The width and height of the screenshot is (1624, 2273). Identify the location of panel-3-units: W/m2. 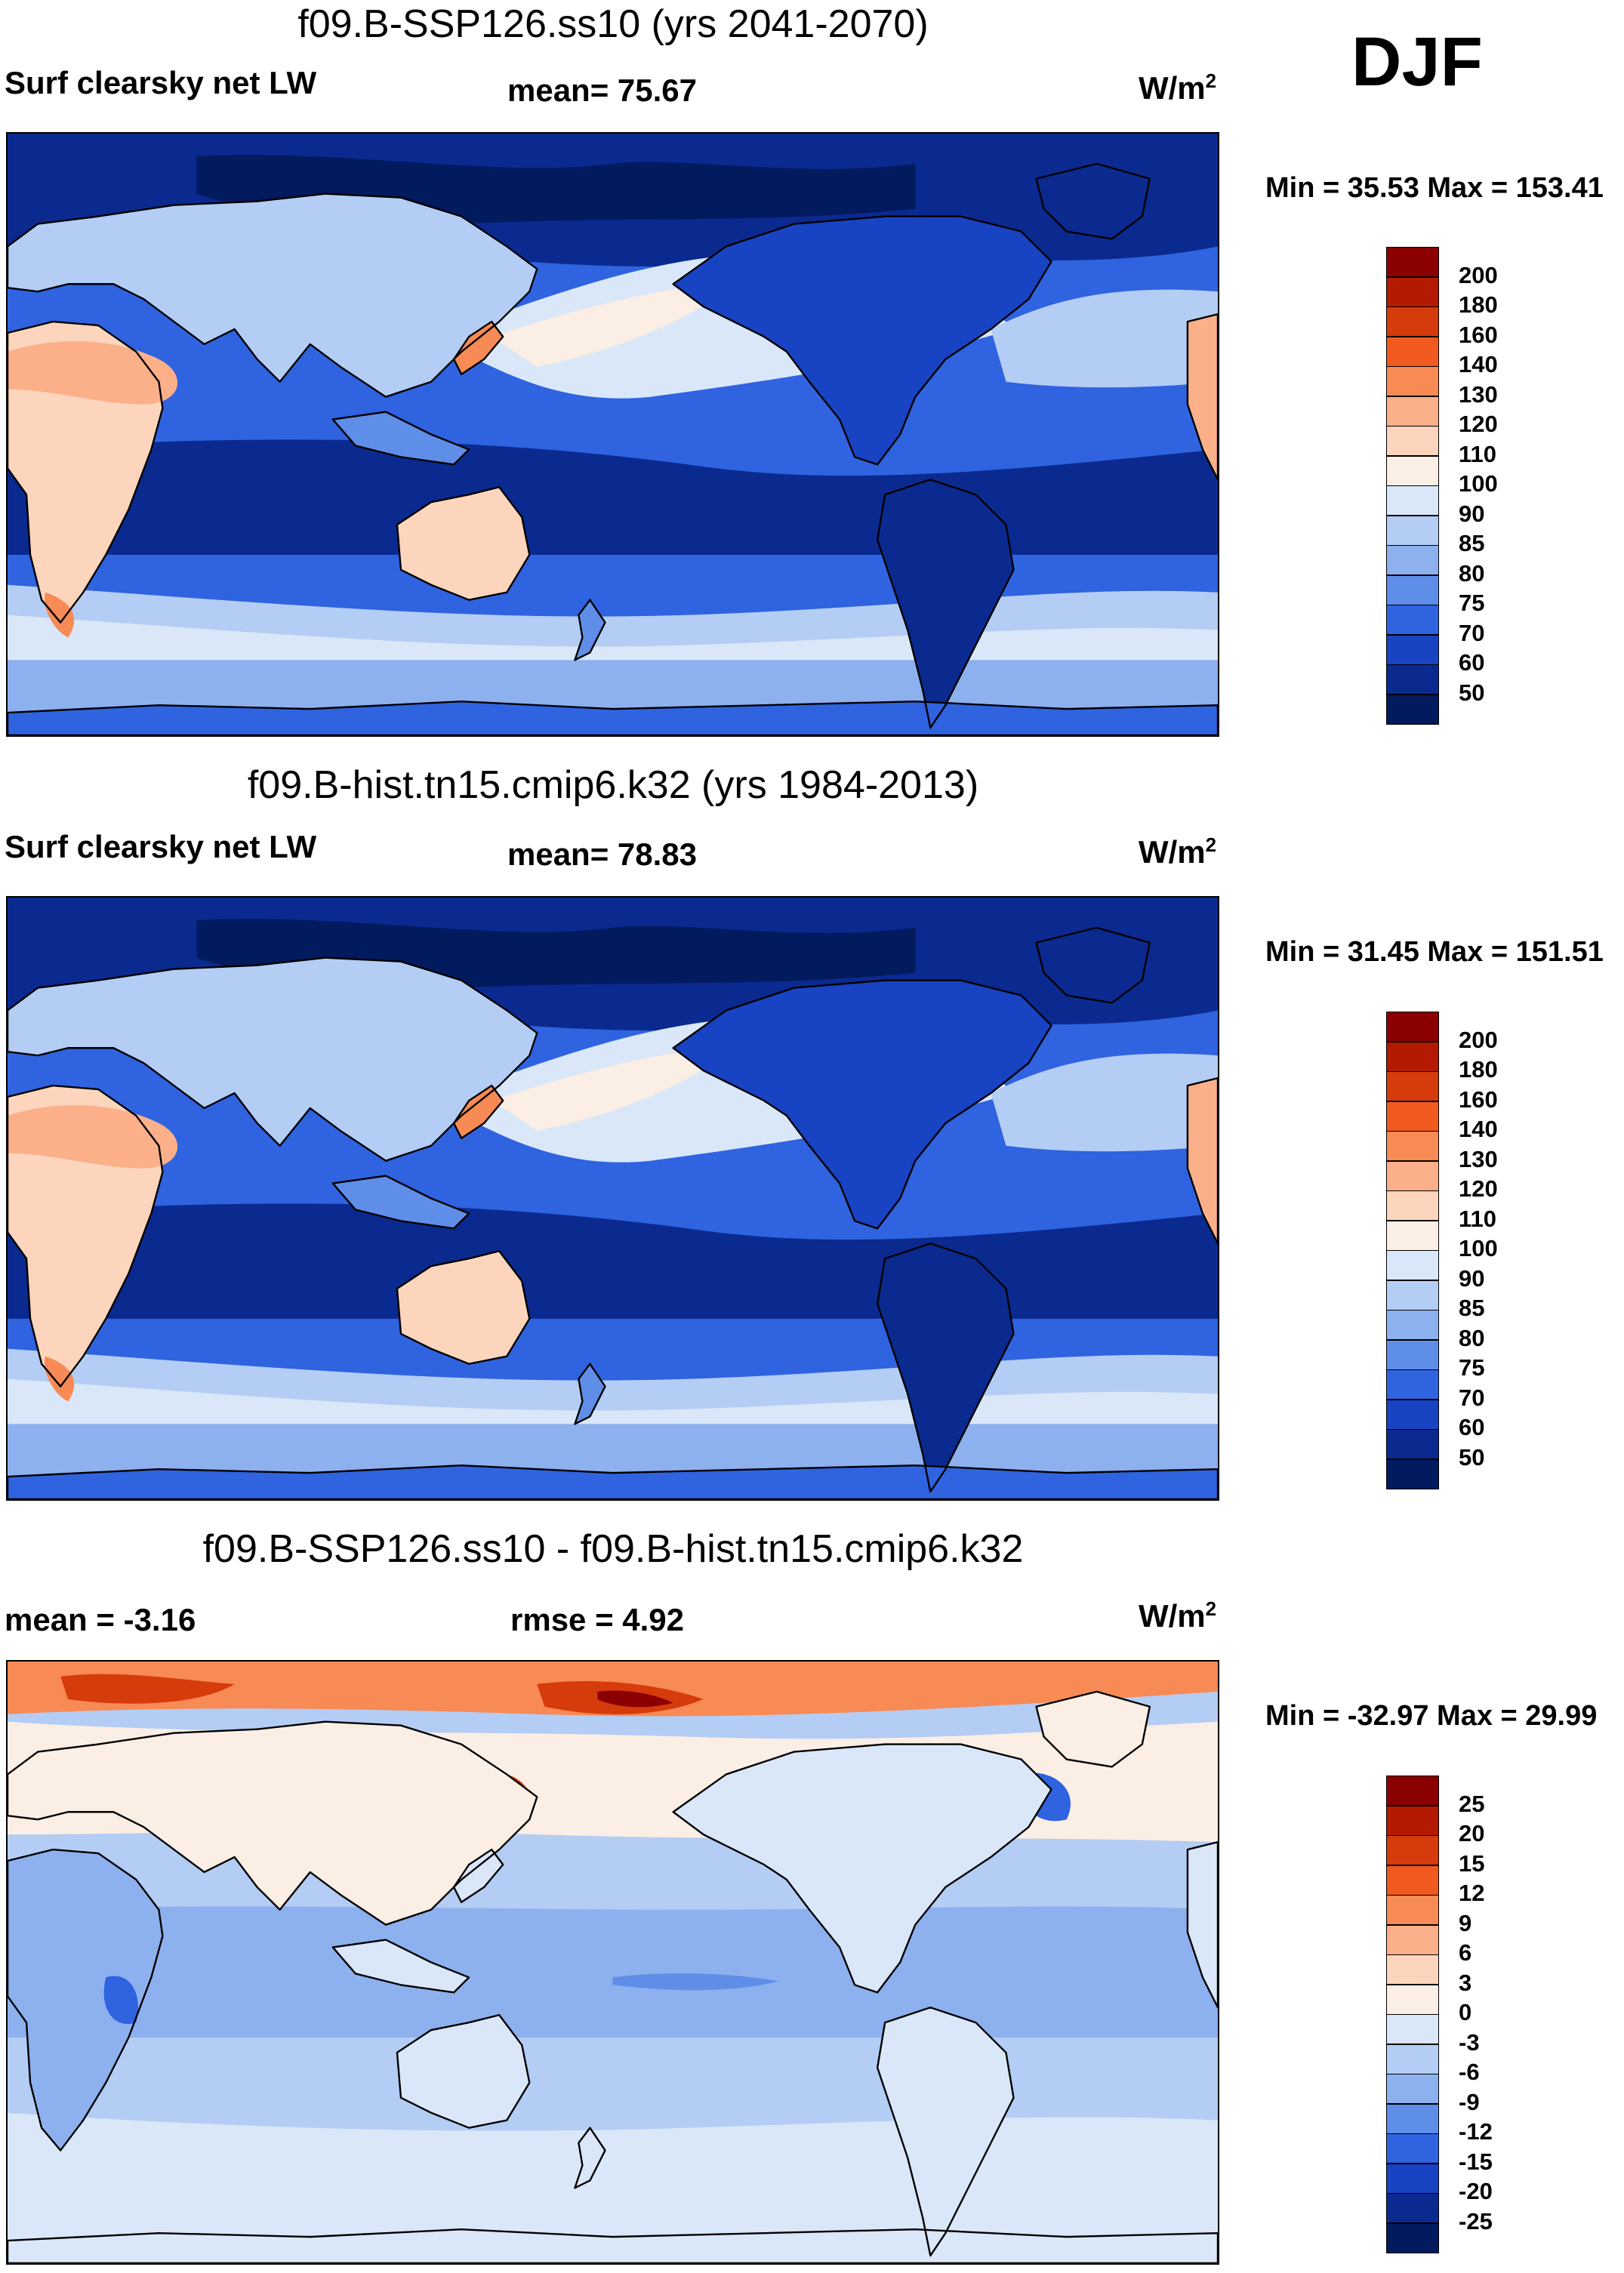
(1178, 1615).